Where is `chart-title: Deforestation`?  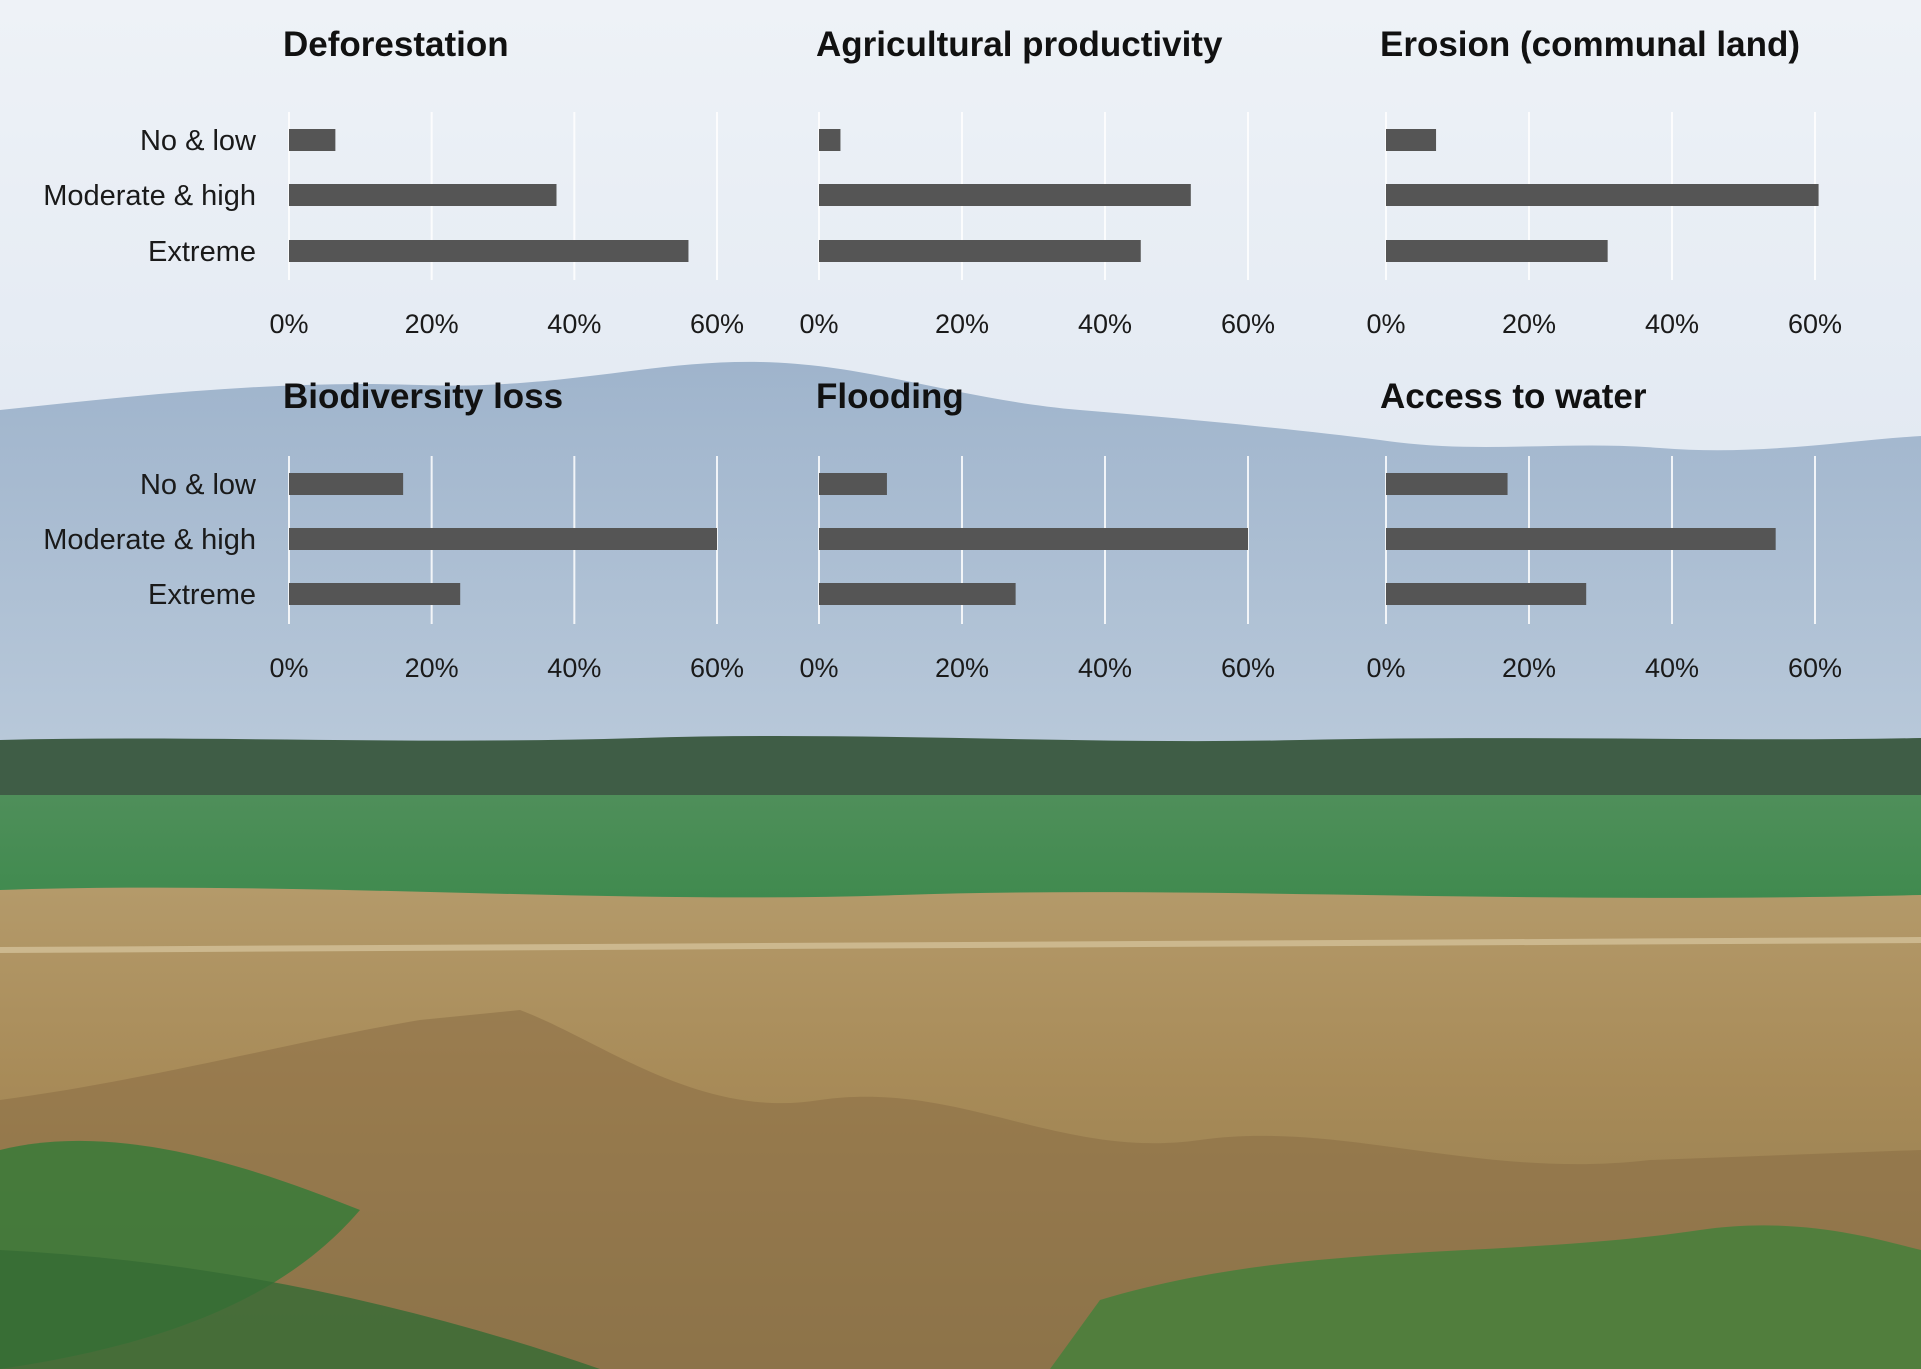
chart-title: Deforestation is located at coordinates (396, 44).